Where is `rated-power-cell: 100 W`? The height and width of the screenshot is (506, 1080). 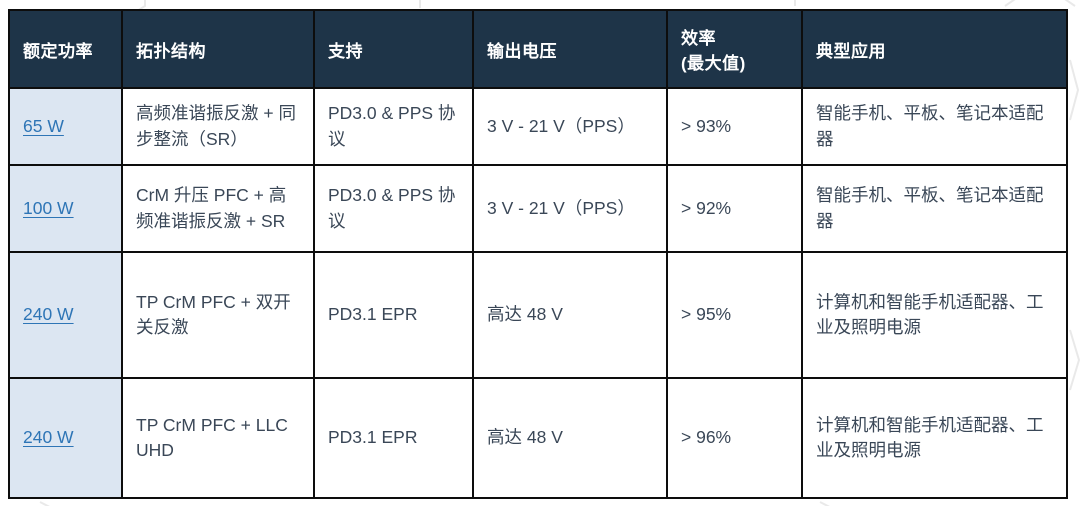
rated-power-cell: 100 W is located at coordinates (65, 208).